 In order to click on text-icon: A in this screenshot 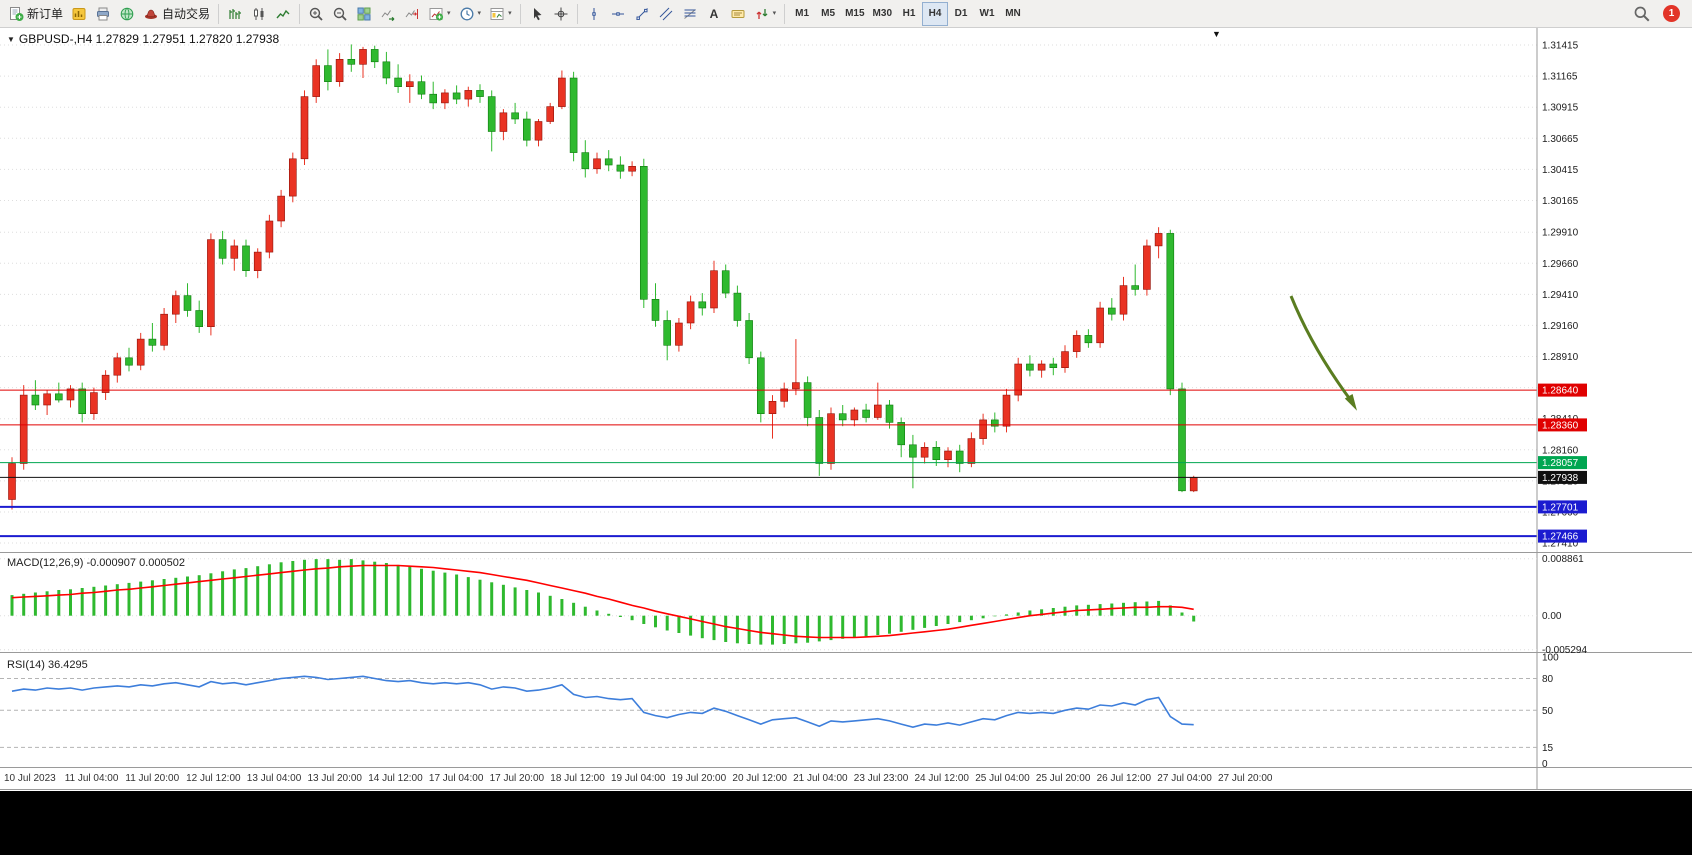, I will do `click(714, 14)`.